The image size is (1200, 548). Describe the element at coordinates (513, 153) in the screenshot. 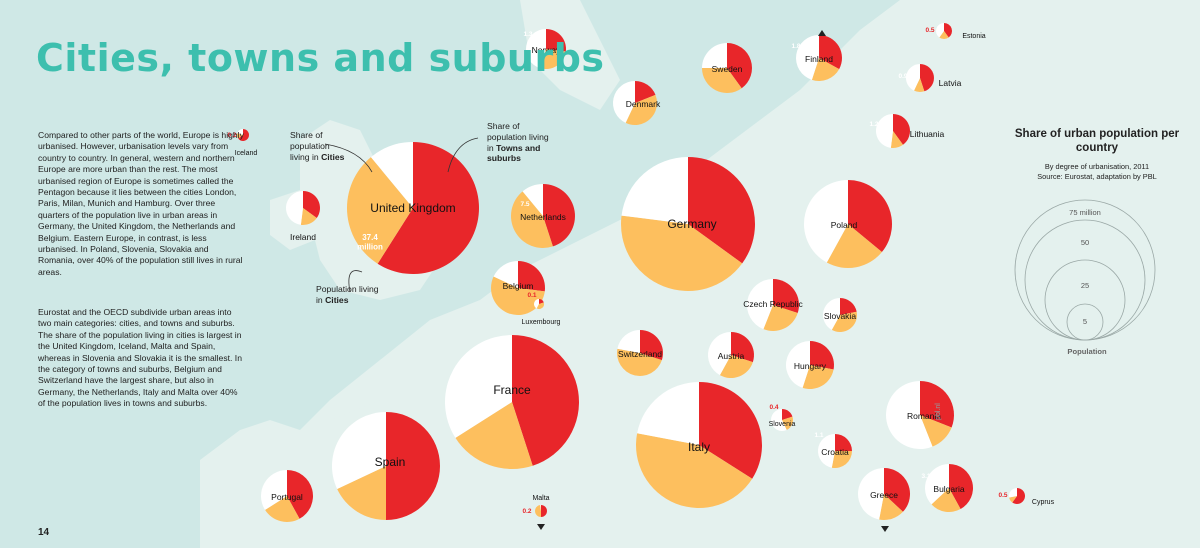

I see `annotation-towns-share-bold: Towns and suburbs` at that location.